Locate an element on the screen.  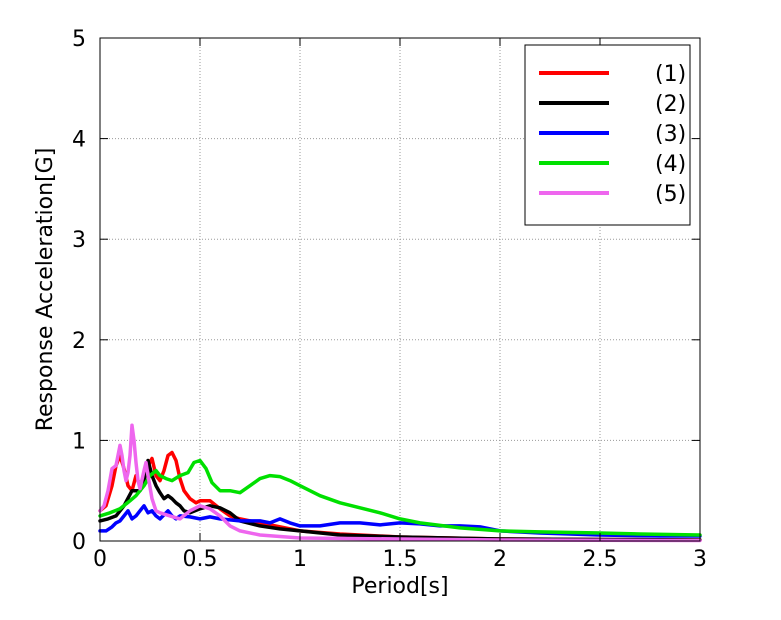
x-tick-label: 3 is located at coordinates (700, 559).